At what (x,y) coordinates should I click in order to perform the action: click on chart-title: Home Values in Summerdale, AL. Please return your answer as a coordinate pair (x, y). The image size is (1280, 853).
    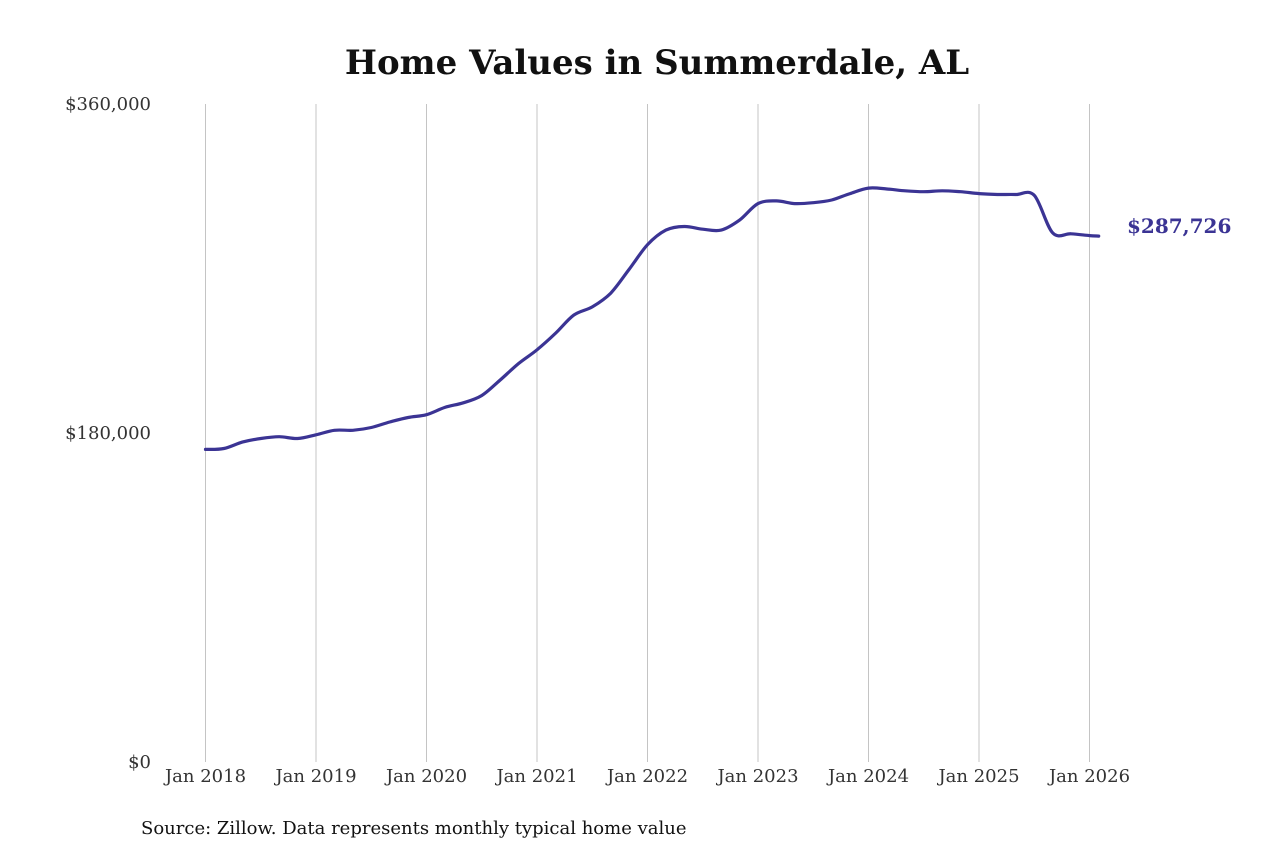
    Looking at the image, I should click on (657, 63).